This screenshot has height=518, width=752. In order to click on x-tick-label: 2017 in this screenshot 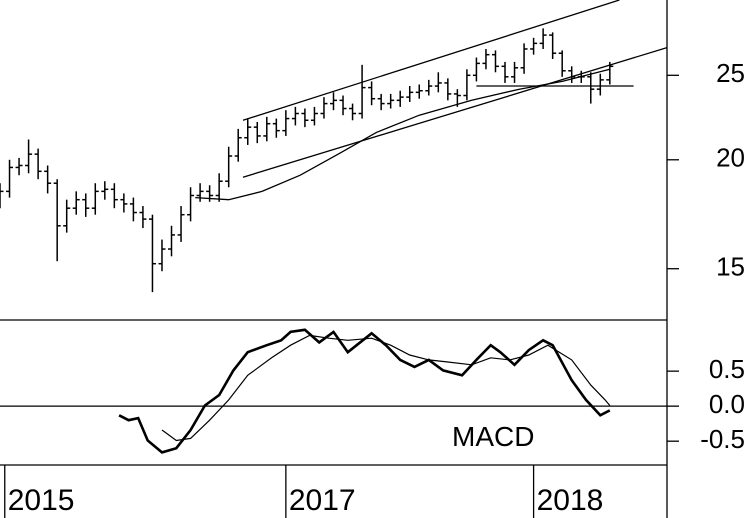, I will do `click(322, 500)`.